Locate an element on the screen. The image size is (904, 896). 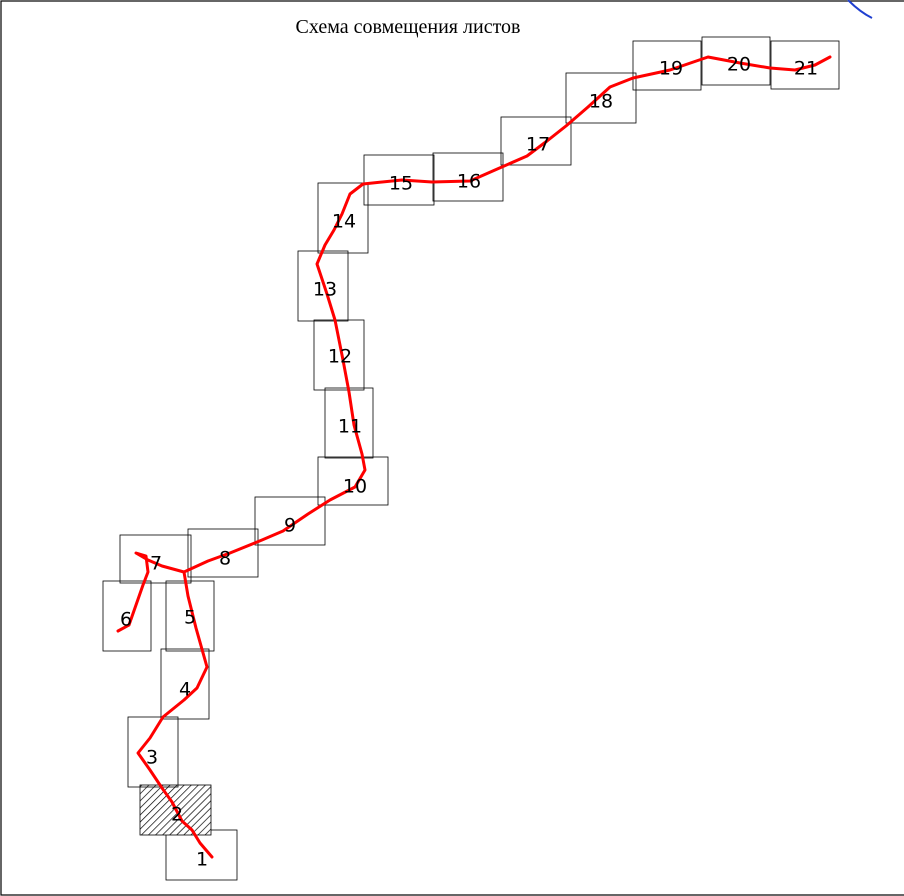
sheet-16-label: 16 is located at coordinates (469, 182).